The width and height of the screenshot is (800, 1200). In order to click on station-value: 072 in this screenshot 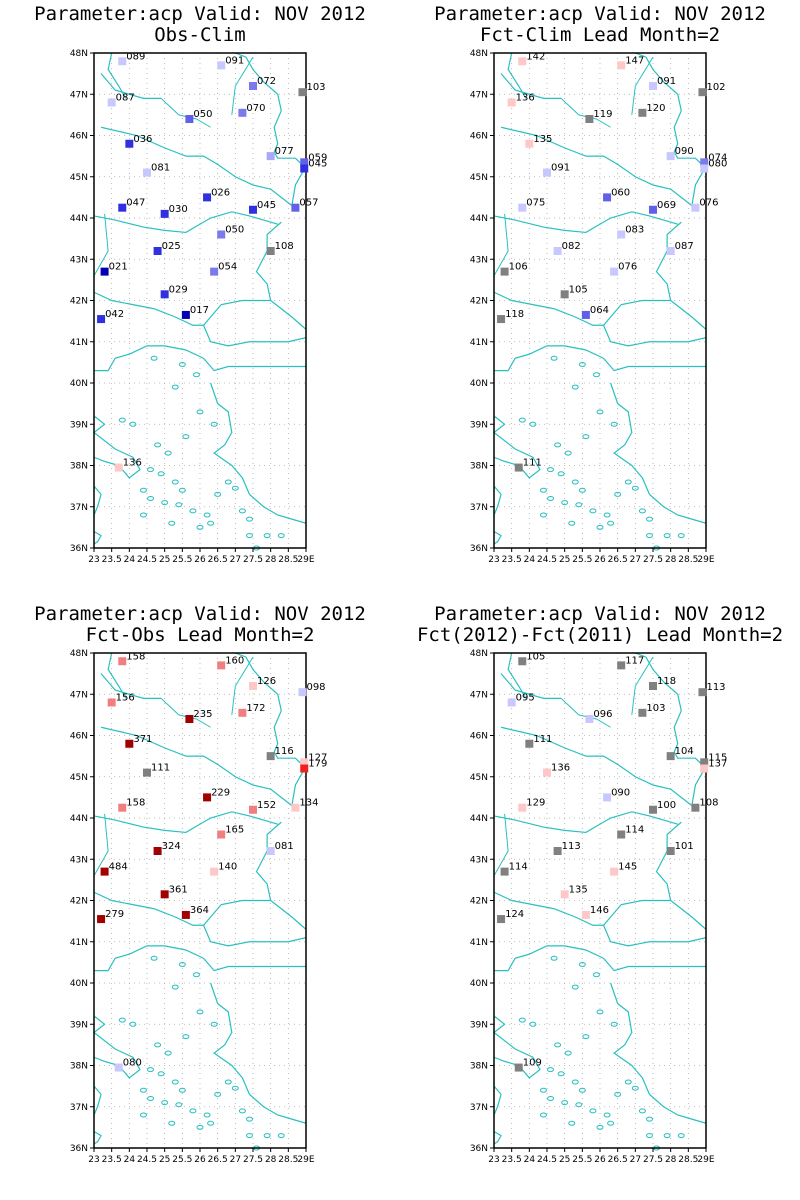, I will do `click(266, 81)`.